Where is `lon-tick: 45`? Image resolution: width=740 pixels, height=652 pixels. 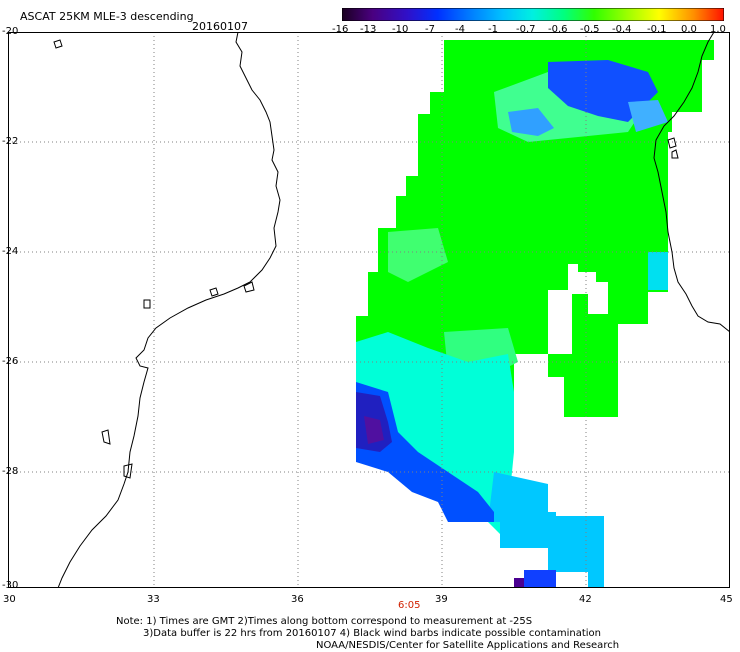
lon-tick: 45 is located at coordinates (726, 599).